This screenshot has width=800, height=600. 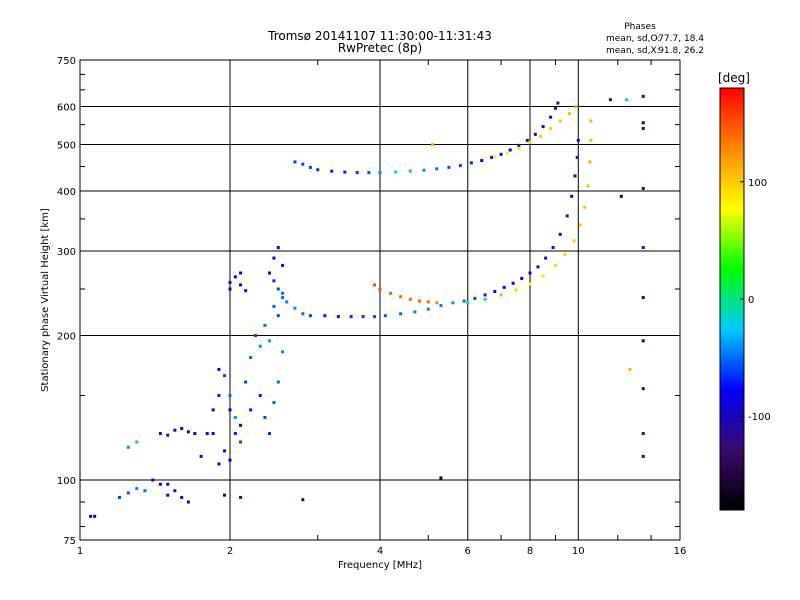 I want to click on colorbar-tick-label: 0, so click(x=751, y=300).